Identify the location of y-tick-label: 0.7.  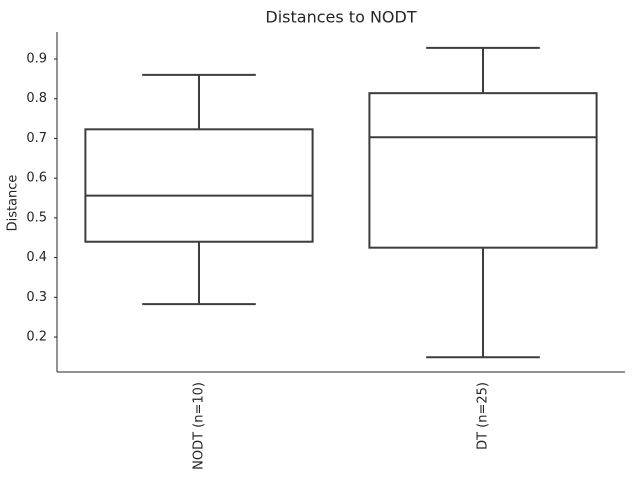
(36, 138).